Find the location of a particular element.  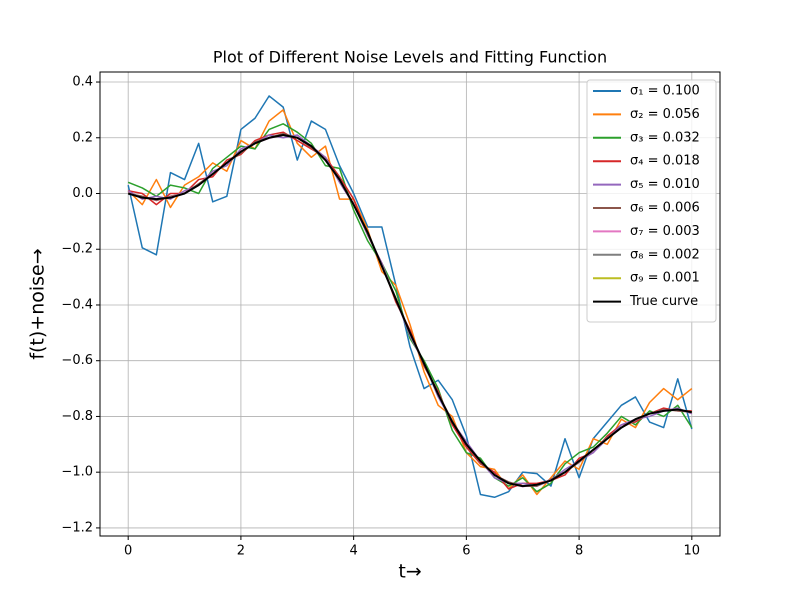

legend-box is located at coordinates (651, 201).